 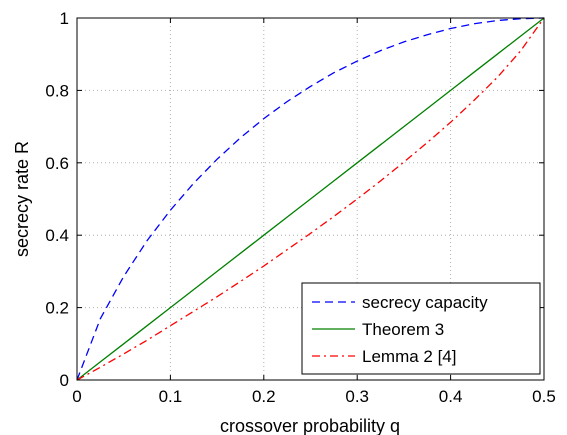 What do you see at coordinates (57, 199) in the screenshot?
I see `y-tick-labels: 0 0.2 0.4 0.6 0.8 1` at bounding box center [57, 199].